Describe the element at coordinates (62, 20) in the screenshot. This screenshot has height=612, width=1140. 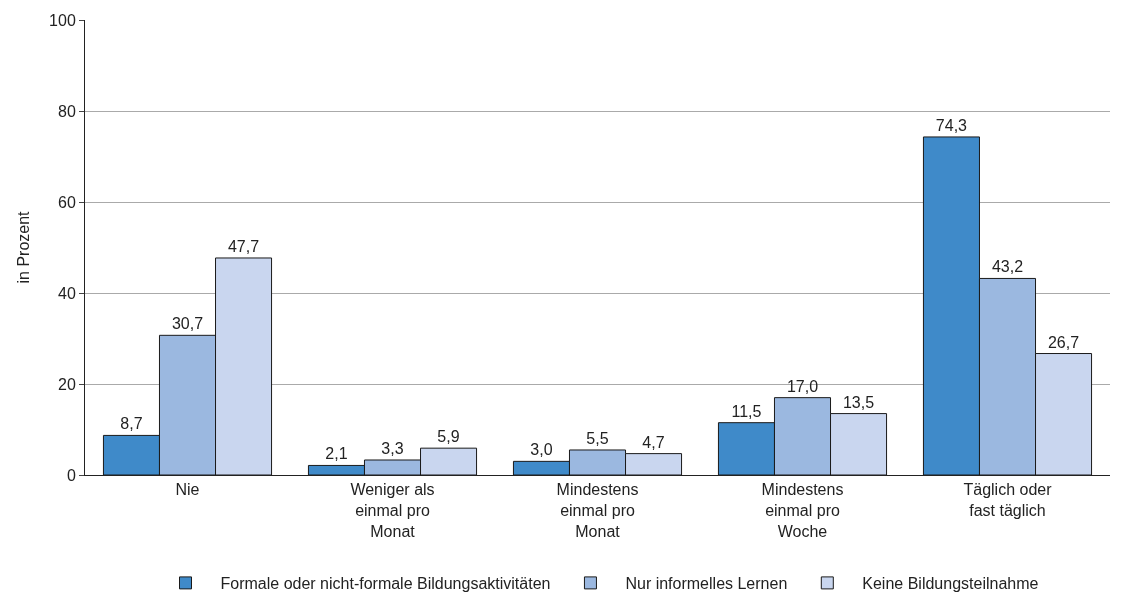
I see `y-tick-label: 100` at that location.